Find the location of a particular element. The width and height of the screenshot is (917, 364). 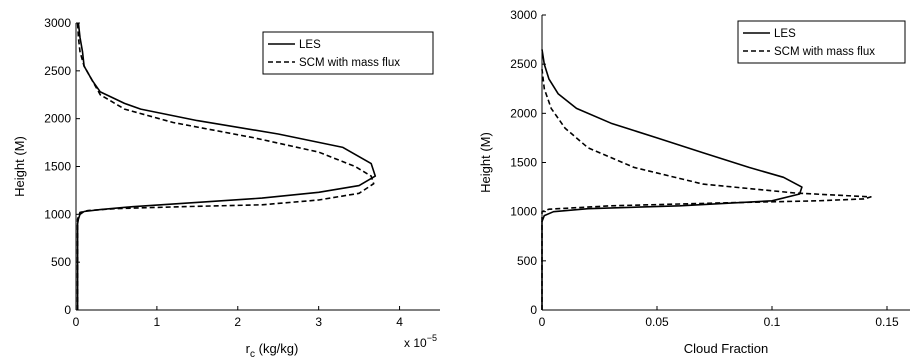

x-tick-label: 2 is located at coordinates (237, 322).